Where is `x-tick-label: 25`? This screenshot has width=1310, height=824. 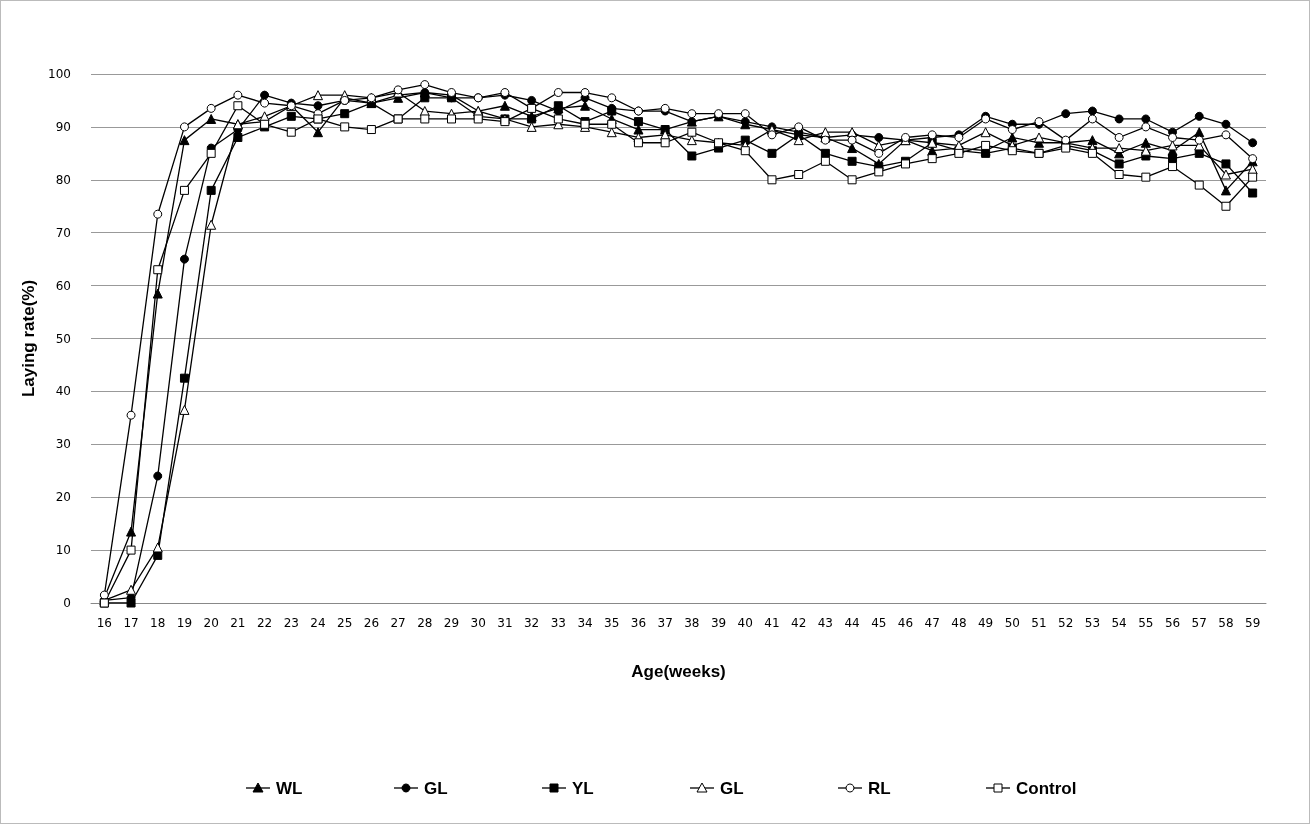 x-tick-label: 25 is located at coordinates (345, 623).